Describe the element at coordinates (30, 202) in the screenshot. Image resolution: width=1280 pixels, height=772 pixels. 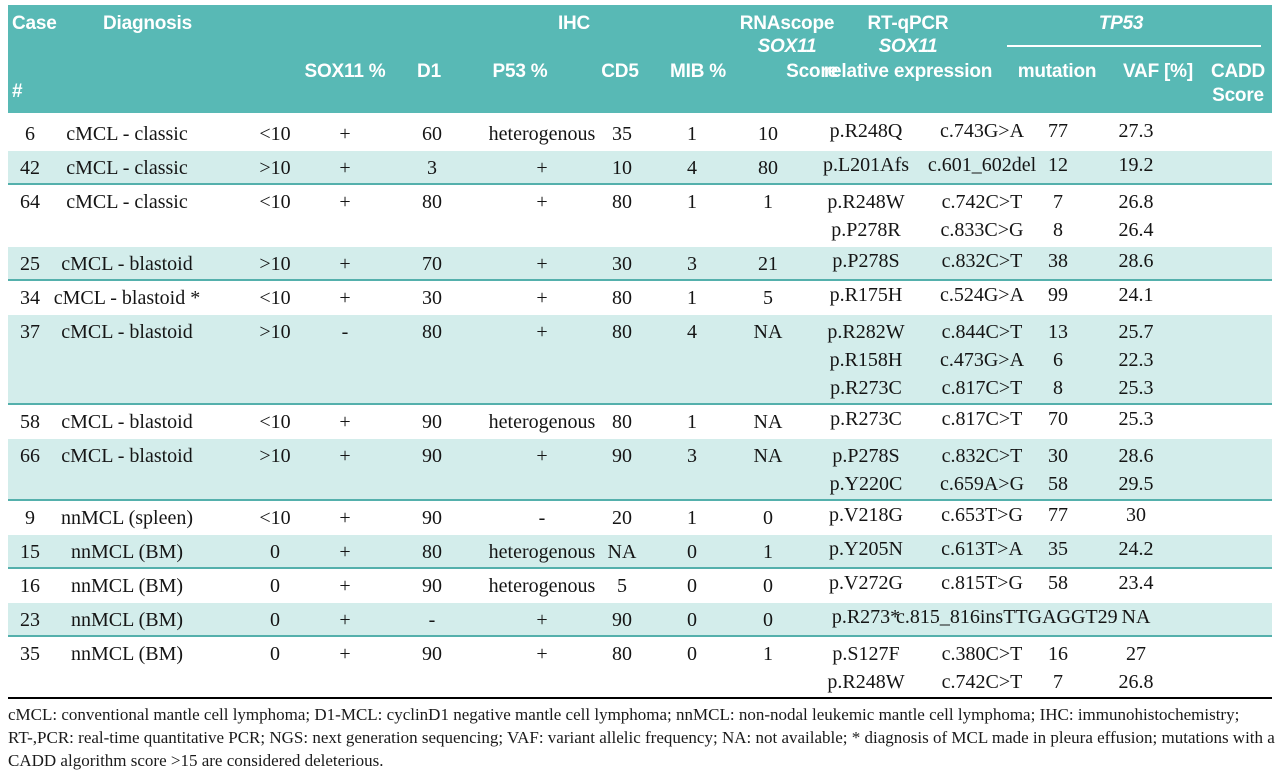
I see `cell-case-number: 64` at that location.